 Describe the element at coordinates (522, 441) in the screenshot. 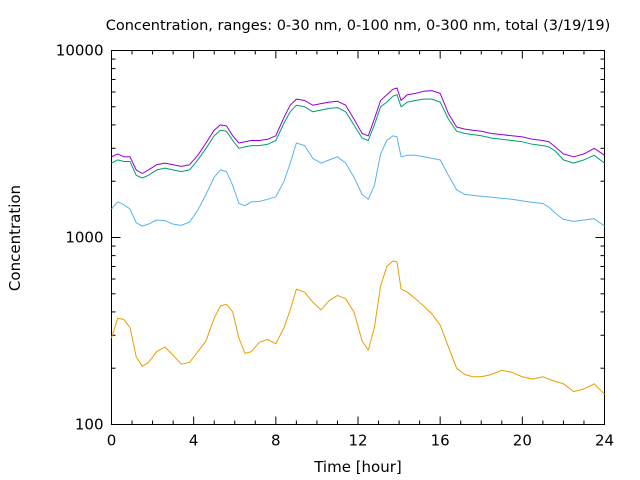

I see `x-tick-label: 20` at that location.